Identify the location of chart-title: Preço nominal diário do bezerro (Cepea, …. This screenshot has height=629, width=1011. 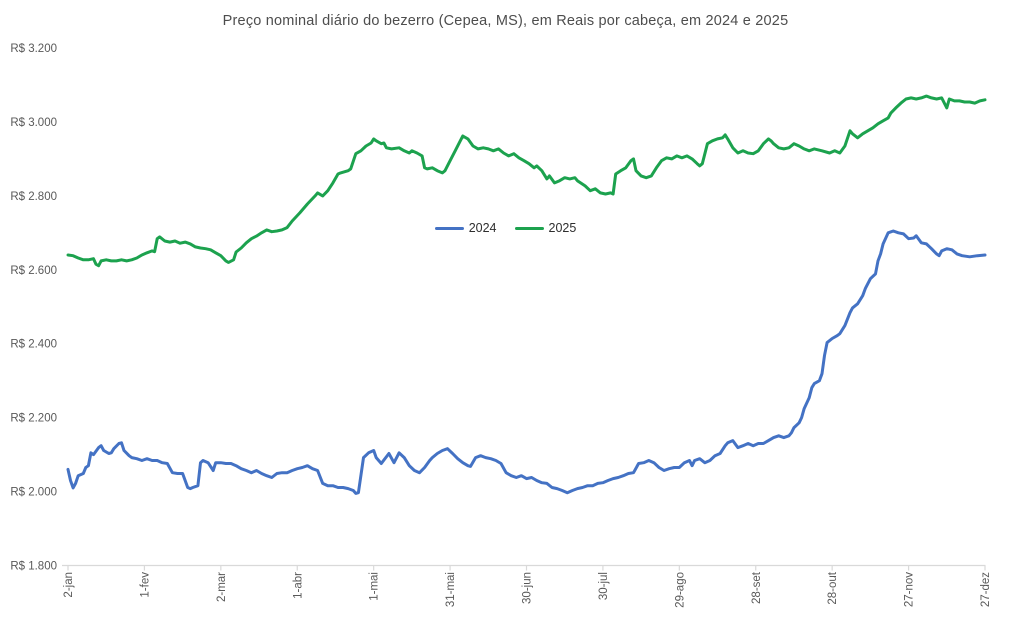
(505, 21).